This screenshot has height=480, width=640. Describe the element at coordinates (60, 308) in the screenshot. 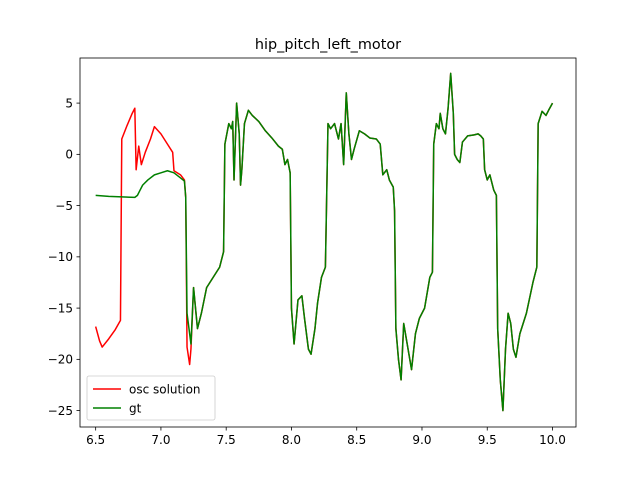

I see `y-tick-label: −15` at that location.